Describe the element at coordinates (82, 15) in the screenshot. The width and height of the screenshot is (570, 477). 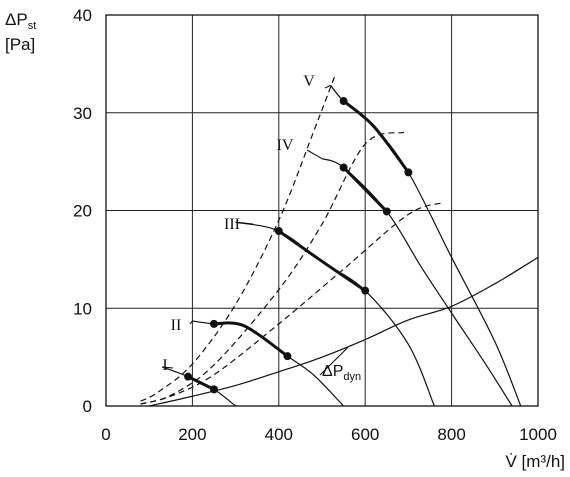
I see `y-tick-label: 40` at that location.